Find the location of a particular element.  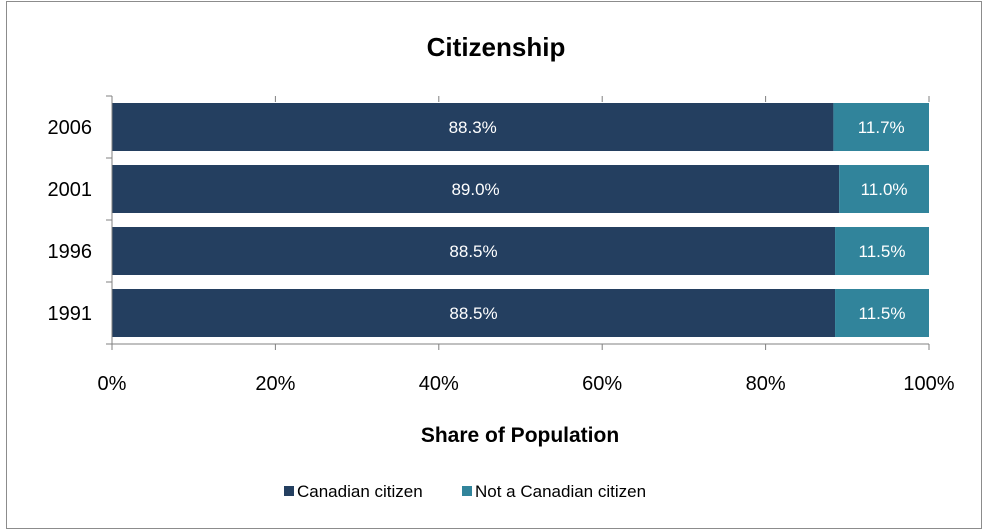

data-label-canadian-citizen-1996: 88.5% is located at coordinates (473, 251).